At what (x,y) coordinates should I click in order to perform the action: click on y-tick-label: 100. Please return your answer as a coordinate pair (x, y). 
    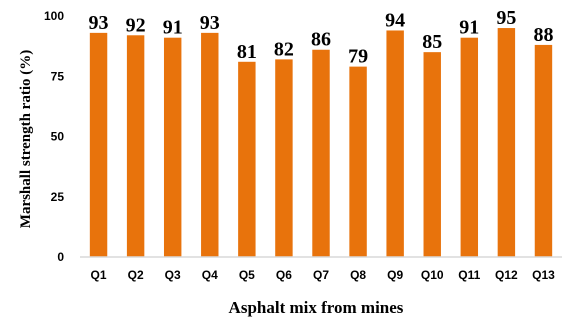
    Looking at the image, I should click on (54, 16).